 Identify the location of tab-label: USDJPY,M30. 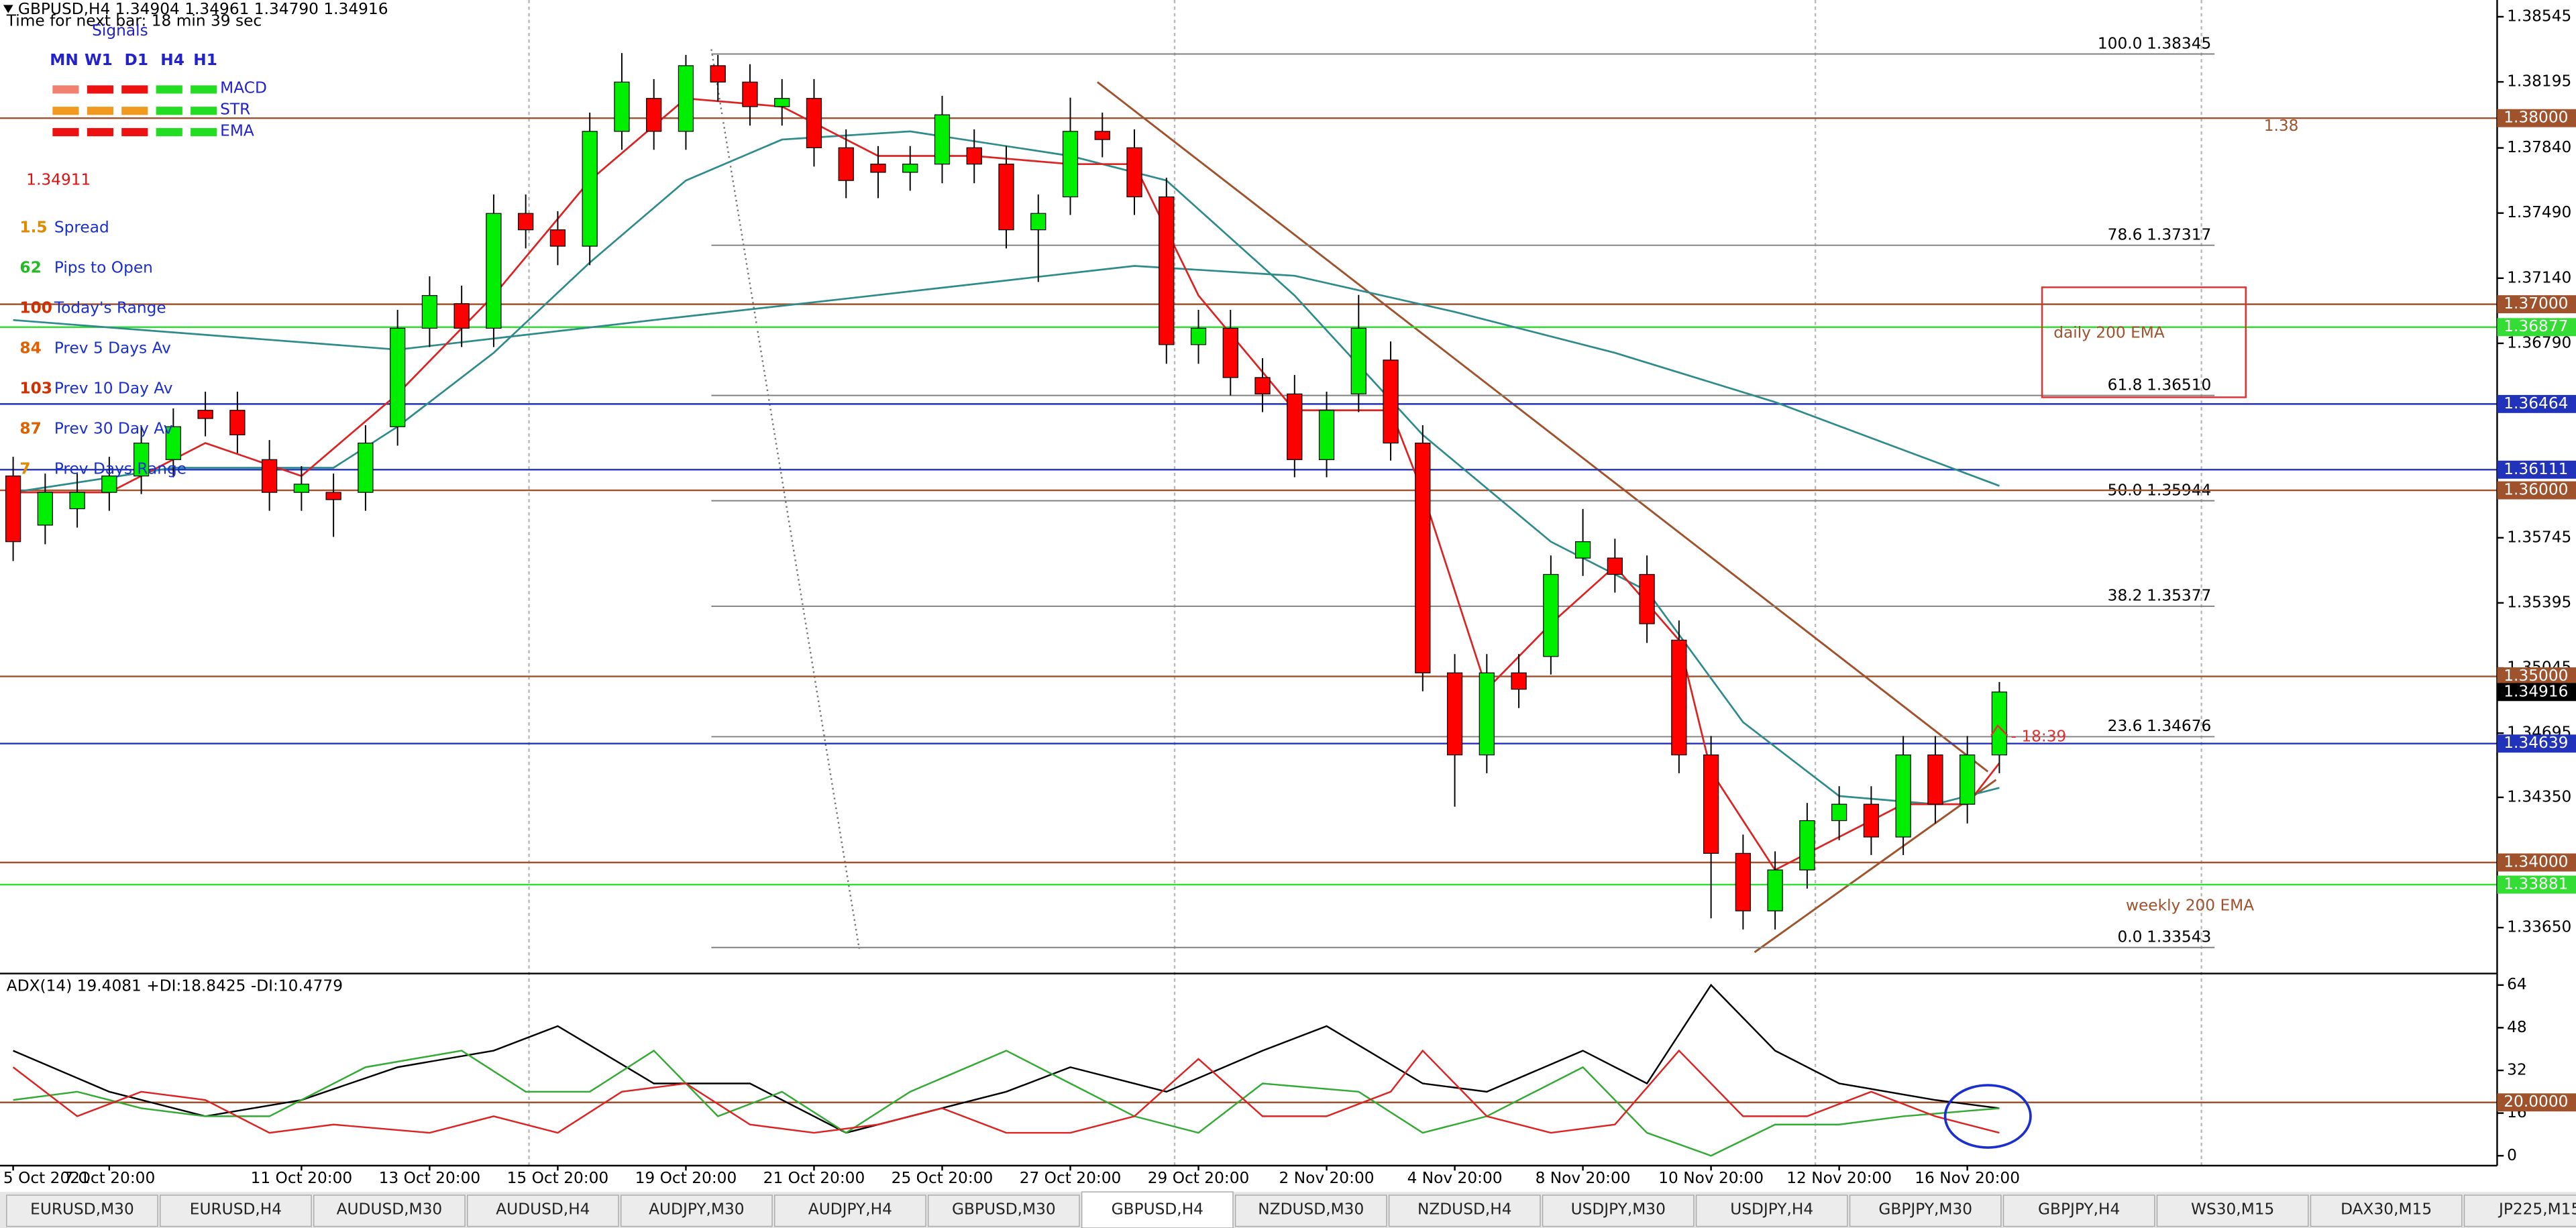
(1618, 1210).